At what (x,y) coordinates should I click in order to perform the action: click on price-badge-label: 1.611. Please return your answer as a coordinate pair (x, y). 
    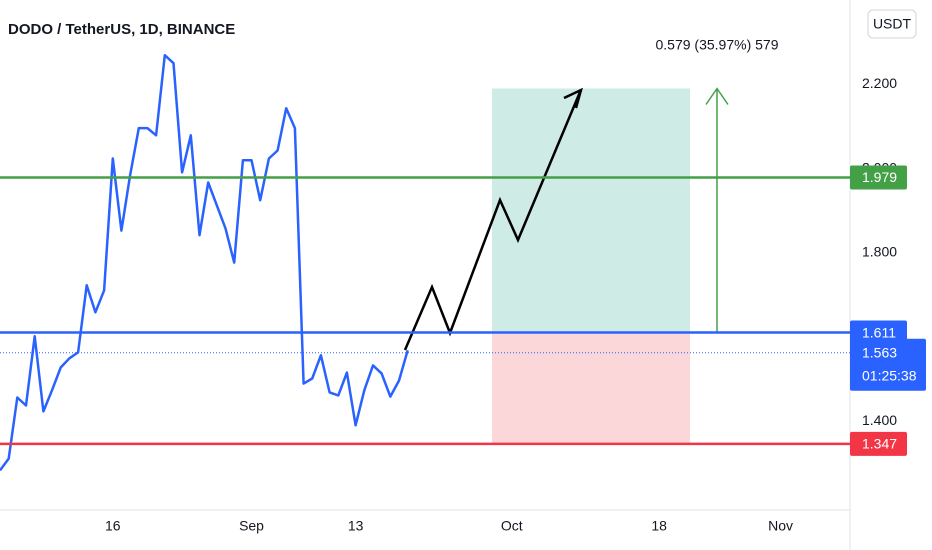
    Looking at the image, I should click on (879, 332).